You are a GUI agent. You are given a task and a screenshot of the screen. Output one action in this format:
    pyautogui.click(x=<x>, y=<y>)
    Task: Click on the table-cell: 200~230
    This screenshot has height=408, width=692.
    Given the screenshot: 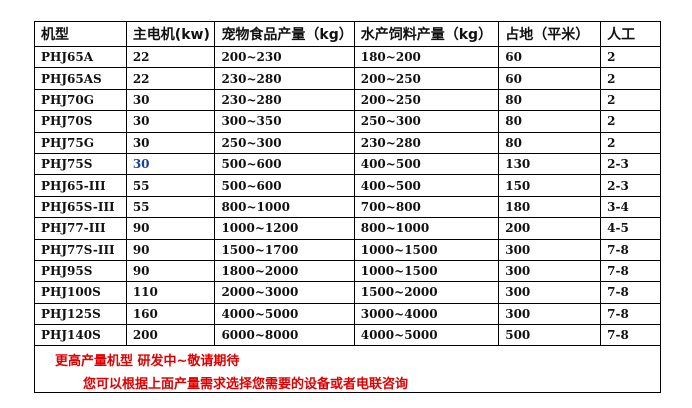 What is the action you would take?
    pyautogui.click(x=284, y=57)
    